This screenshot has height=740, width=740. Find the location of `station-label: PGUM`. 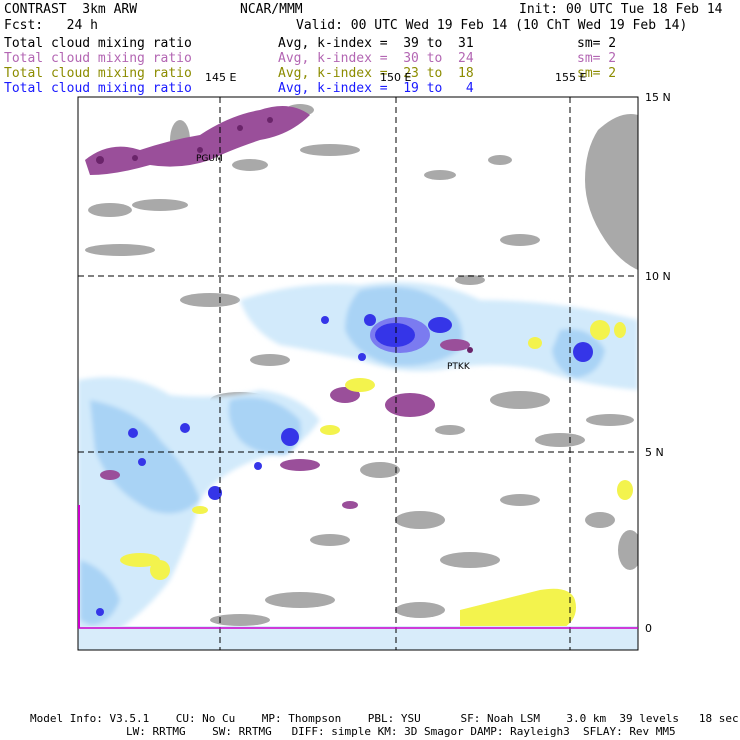

station-label: PGUM is located at coordinates (209, 159).